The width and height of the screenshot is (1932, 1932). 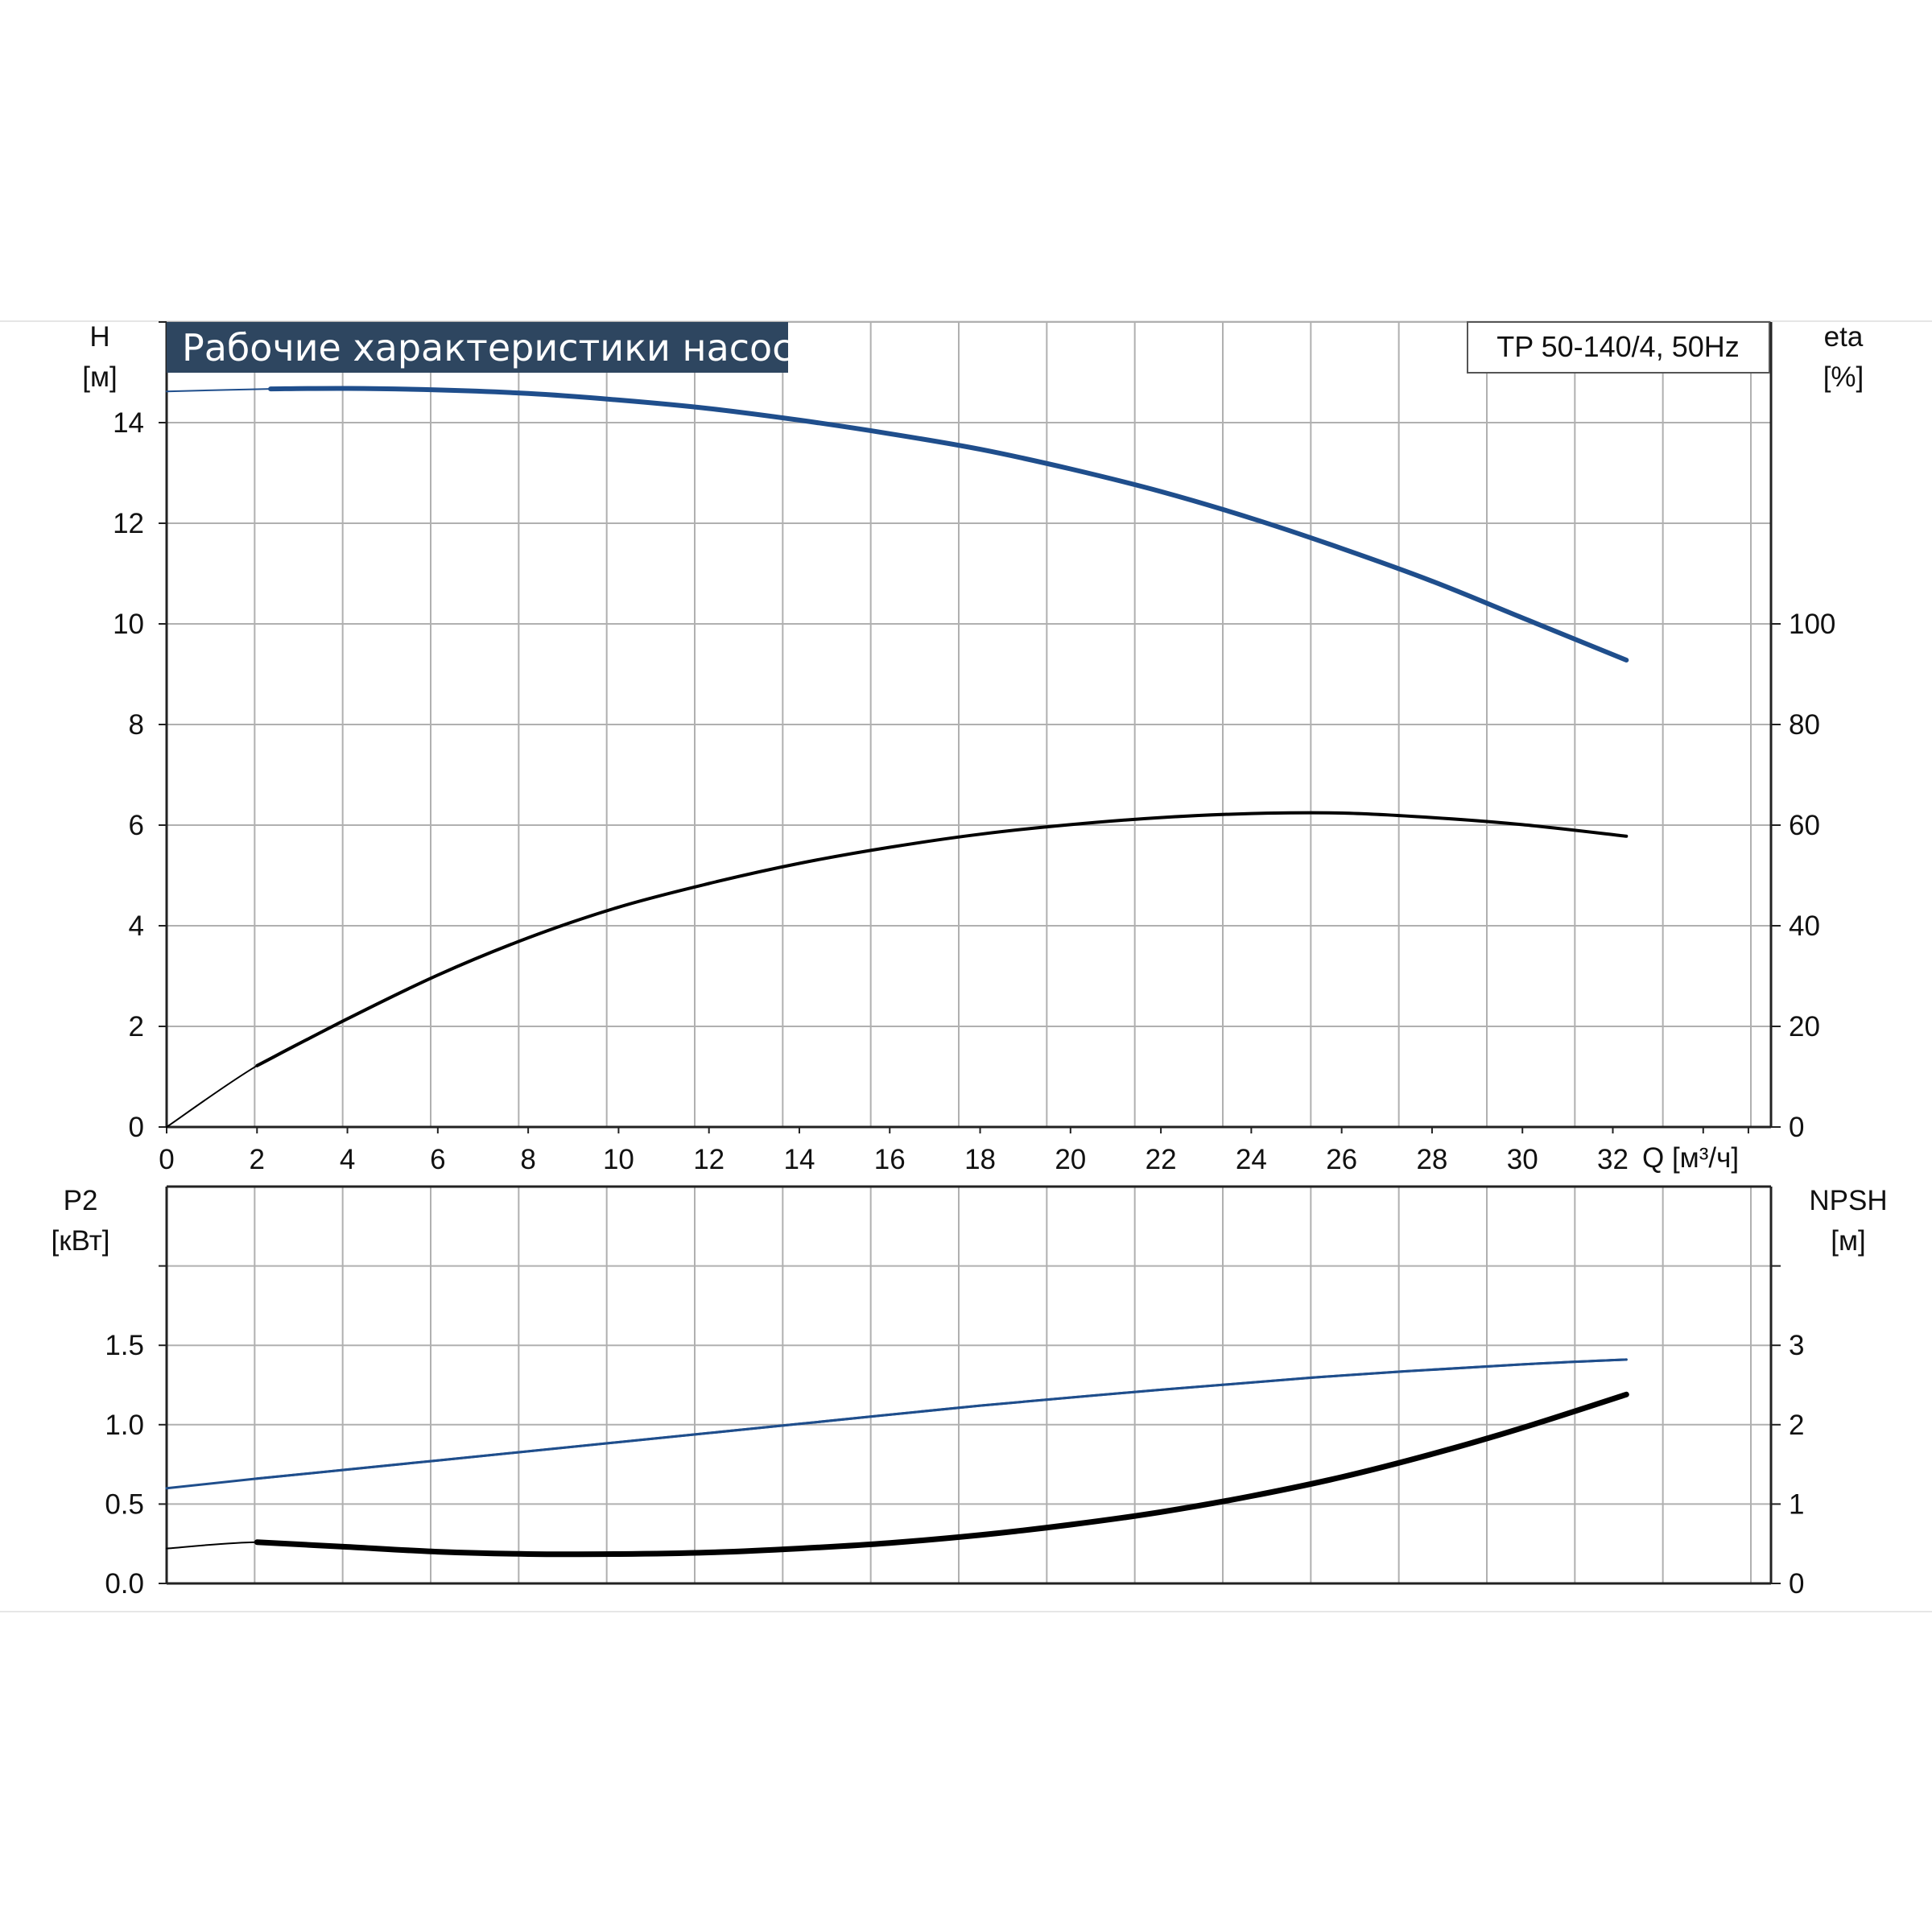 What do you see at coordinates (942, 939) in the screenshot?
I see `efficiency-curve` at bounding box center [942, 939].